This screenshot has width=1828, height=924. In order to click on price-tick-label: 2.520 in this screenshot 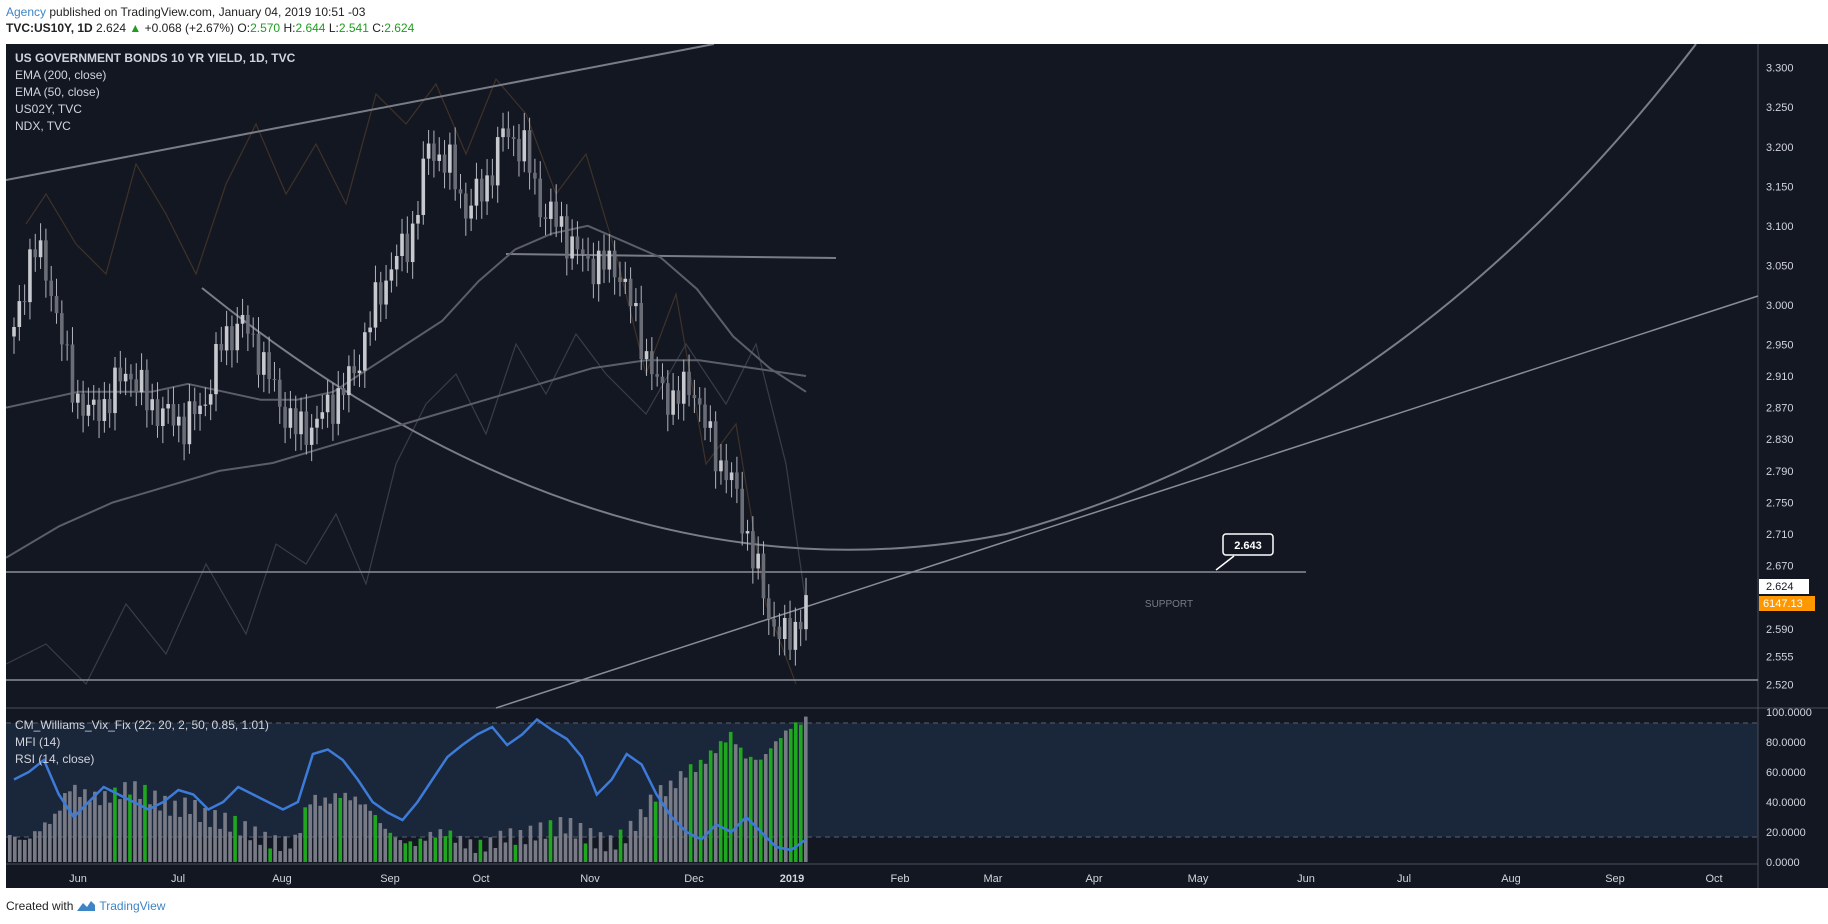, I will do `click(1780, 685)`.